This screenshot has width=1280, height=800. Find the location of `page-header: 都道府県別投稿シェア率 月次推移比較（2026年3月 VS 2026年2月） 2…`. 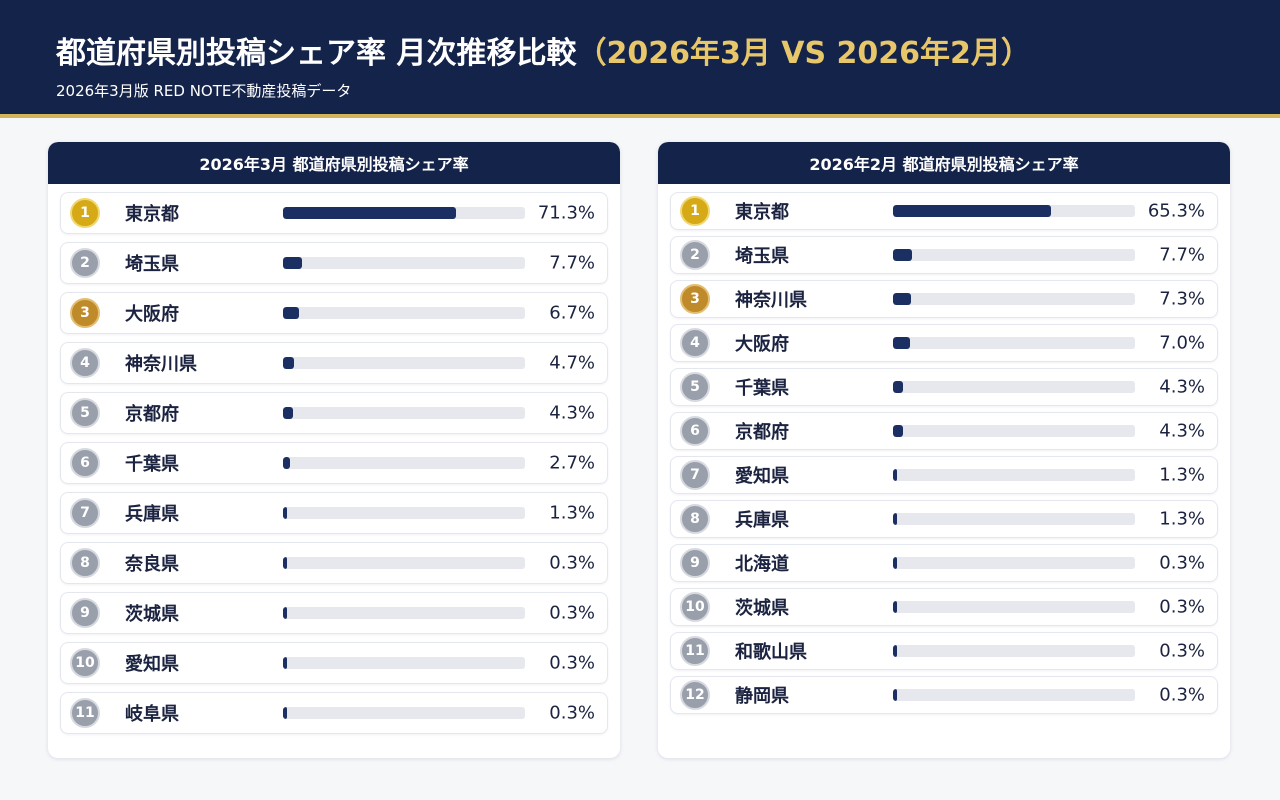

page-header: 都道府県別投稿シェア率 月次推移比較（2026年3月 VS 2026年2月） 2… is located at coordinates (640, 59).